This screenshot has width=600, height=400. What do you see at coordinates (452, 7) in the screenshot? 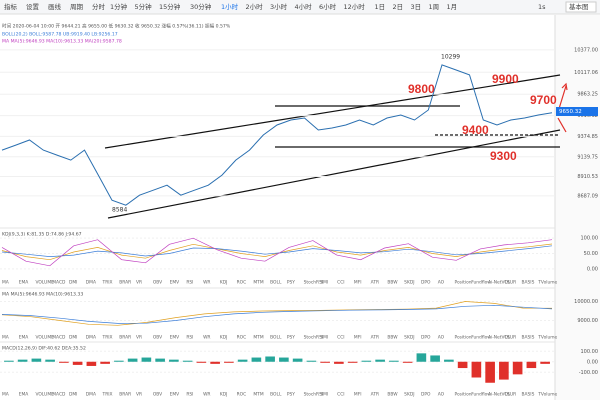
I see `period-button: 1月` at bounding box center [452, 7].